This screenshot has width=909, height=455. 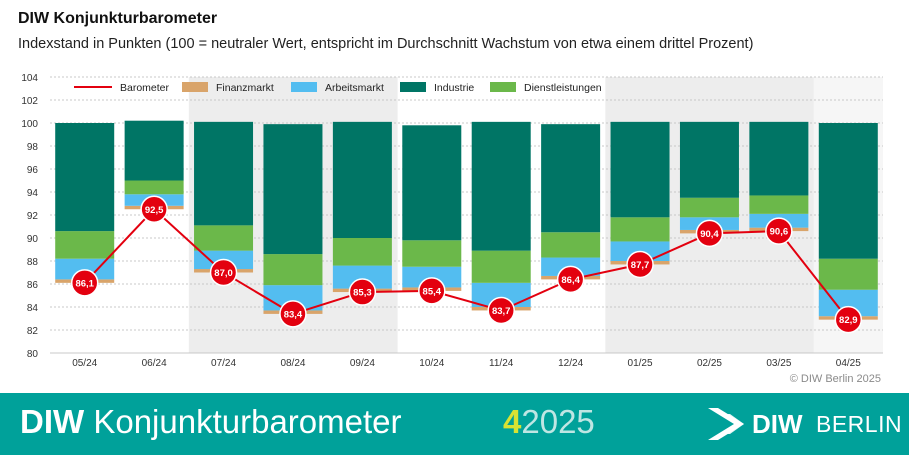 I want to click on x-tick-label: 12/24, so click(x=570, y=363).